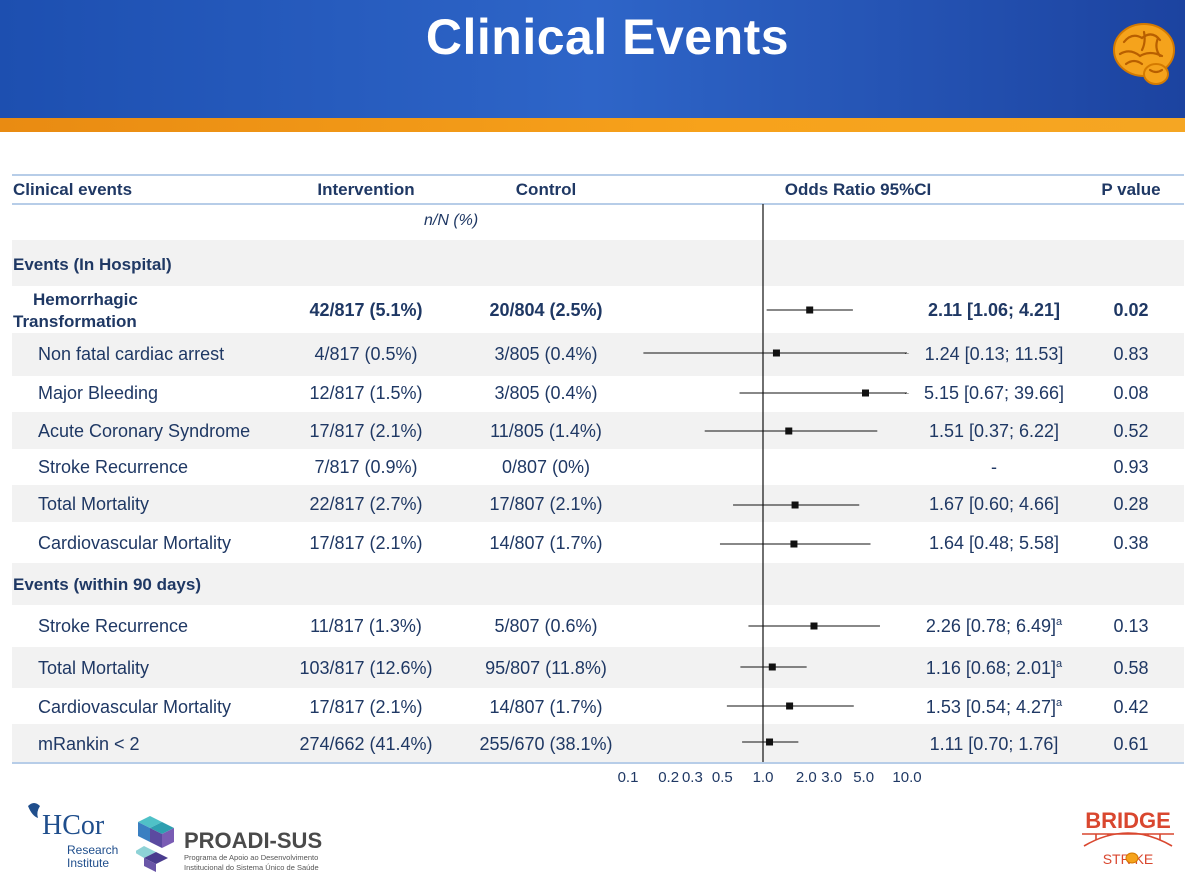  I want to click on row-or-value: 1.53 [0.54; 4.27], so click(990, 707).